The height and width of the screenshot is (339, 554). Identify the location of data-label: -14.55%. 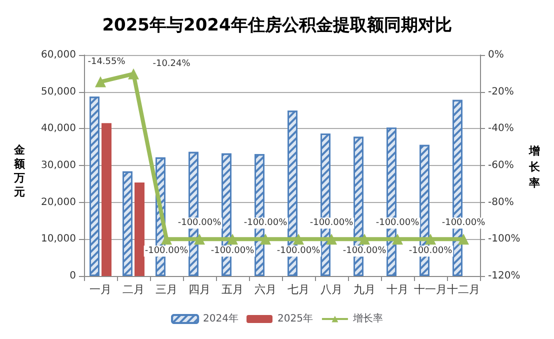
(107, 61).